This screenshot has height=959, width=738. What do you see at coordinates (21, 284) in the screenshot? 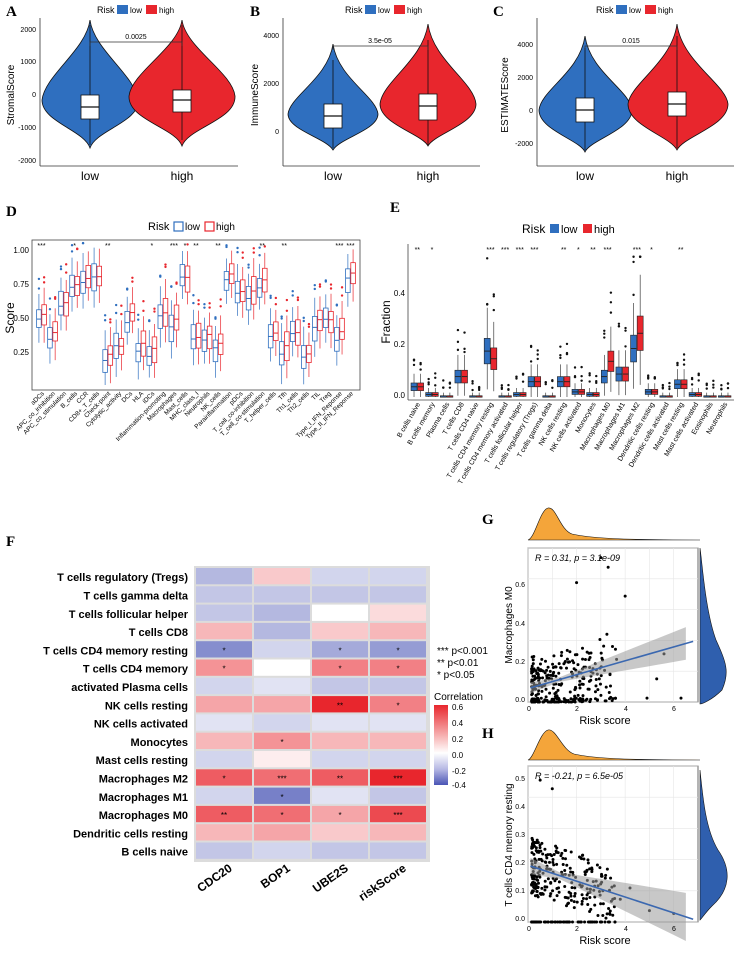
I see `y-tick: 0.75` at bounding box center [21, 284].